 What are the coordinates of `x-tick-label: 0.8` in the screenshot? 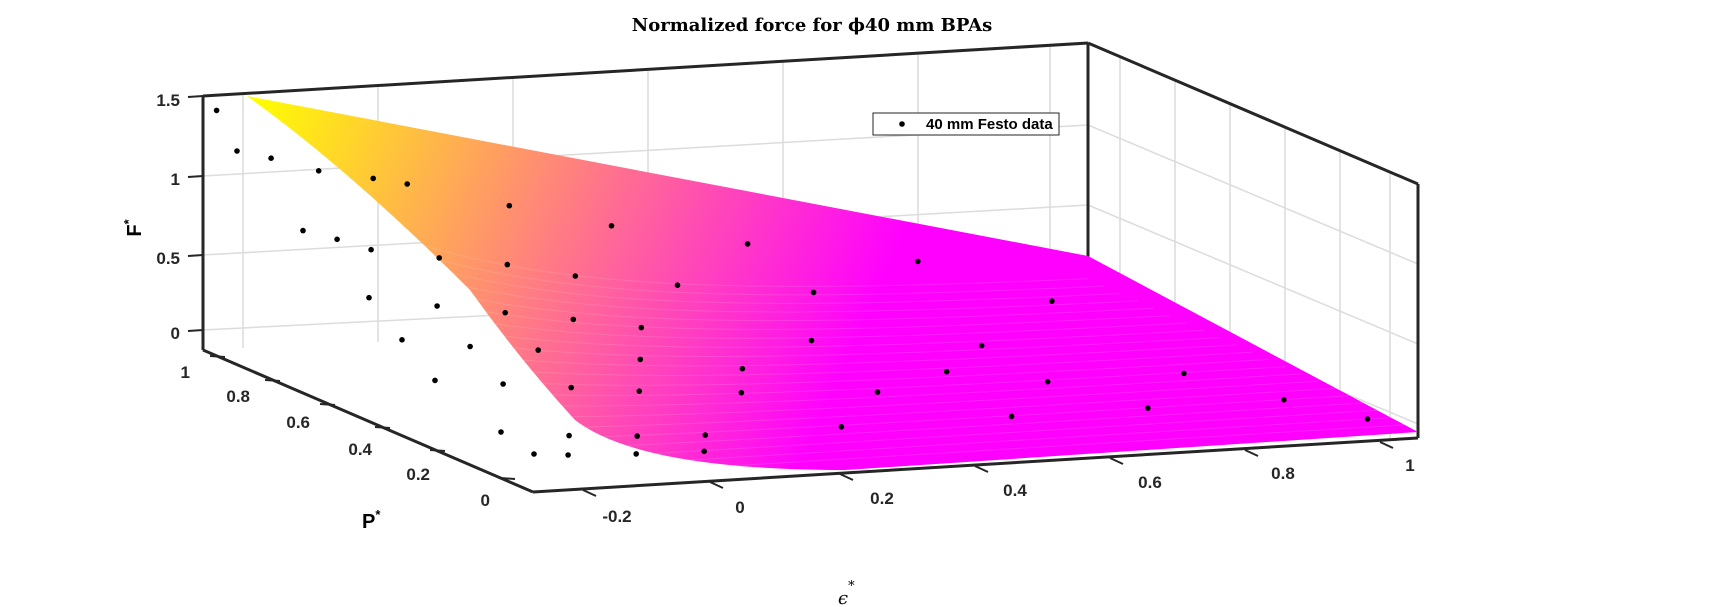 It's located at (1283, 473).